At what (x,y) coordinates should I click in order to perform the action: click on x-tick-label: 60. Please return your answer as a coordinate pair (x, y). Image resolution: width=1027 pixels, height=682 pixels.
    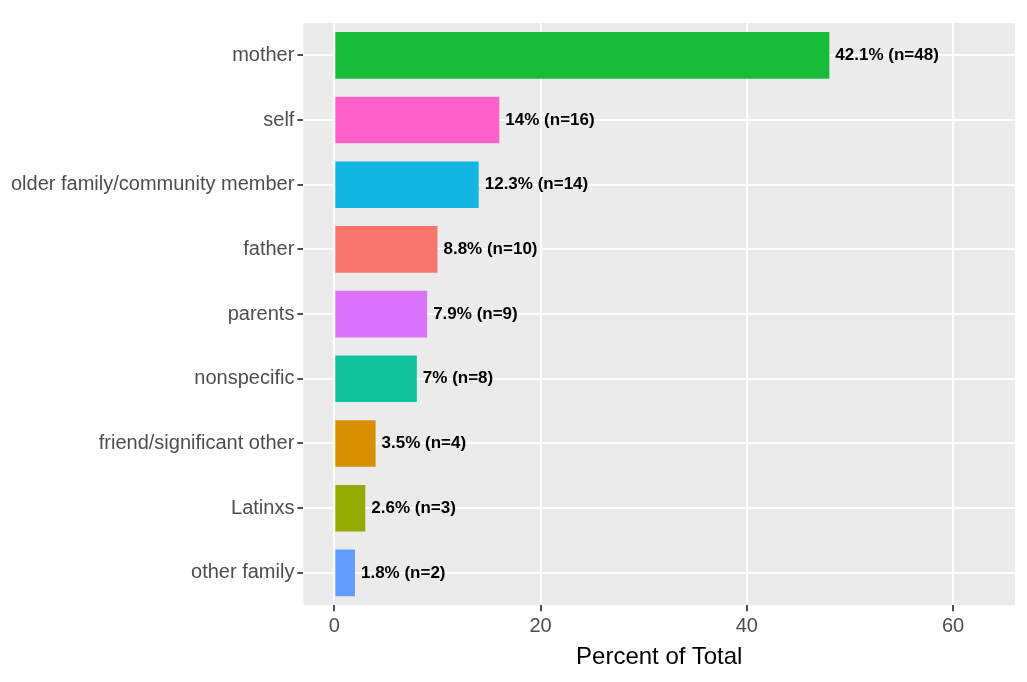
    Looking at the image, I should click on (953, 624).